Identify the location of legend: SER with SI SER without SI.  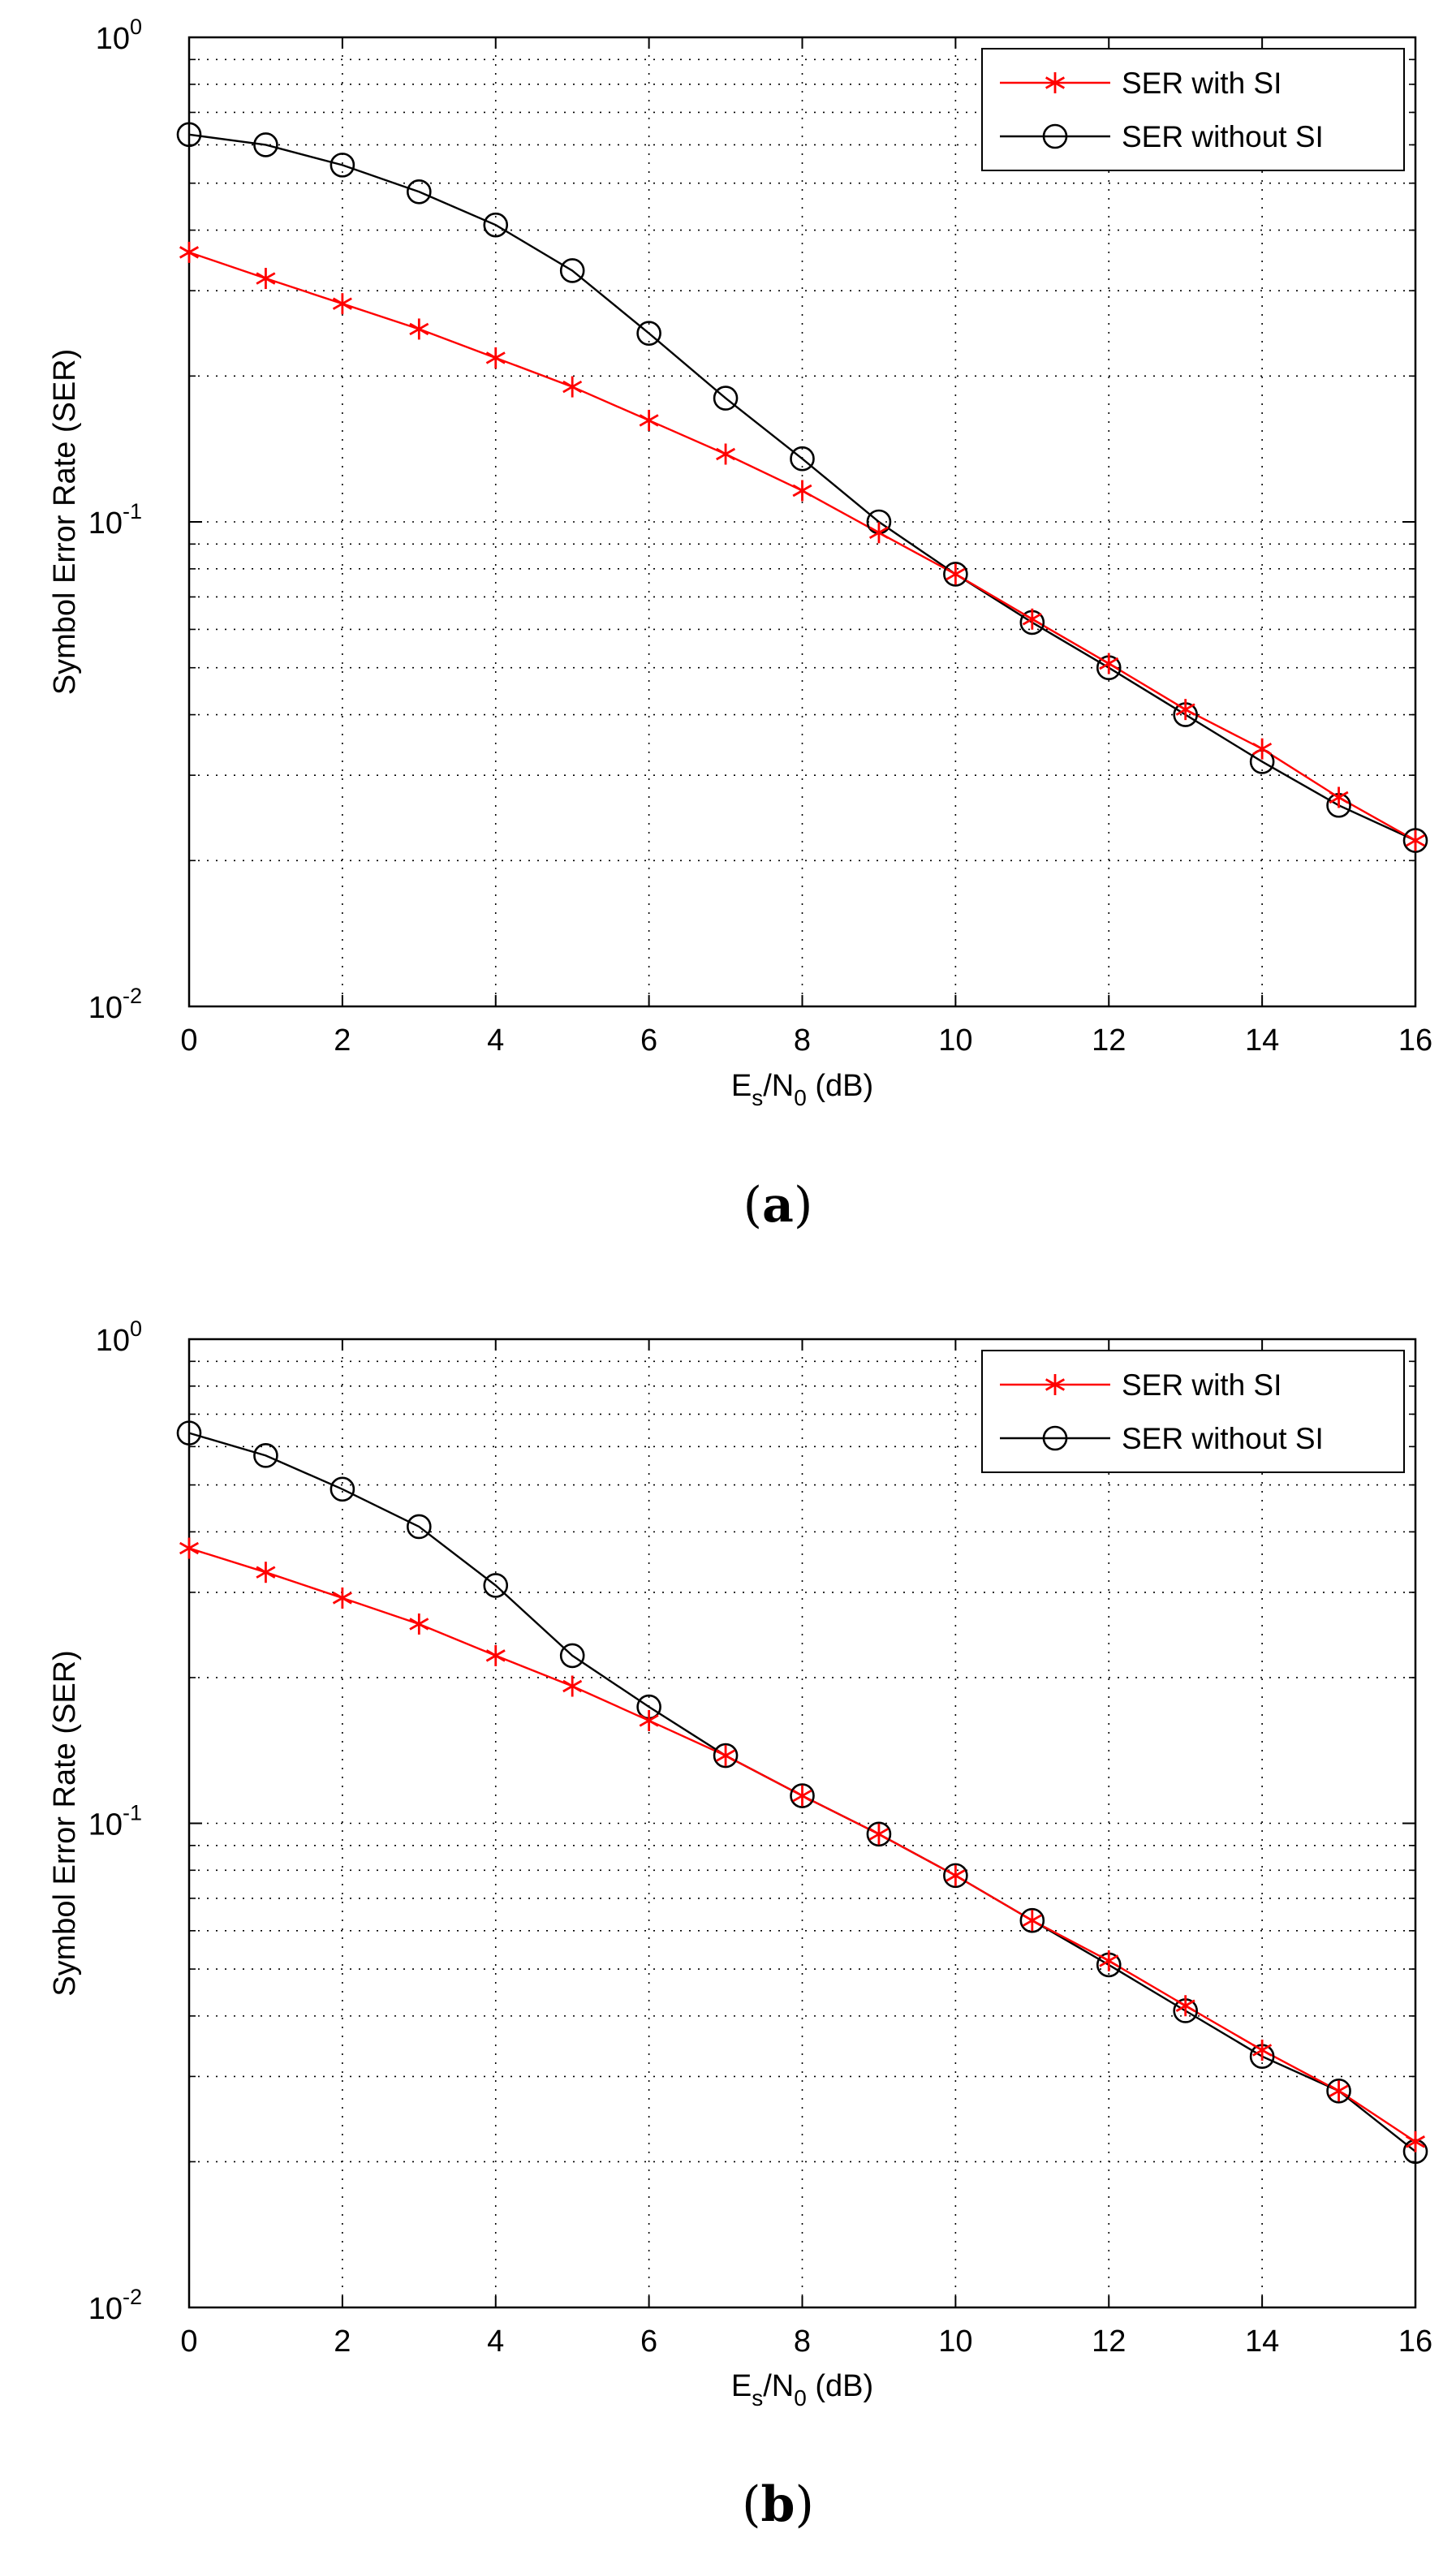
(1193, 110).